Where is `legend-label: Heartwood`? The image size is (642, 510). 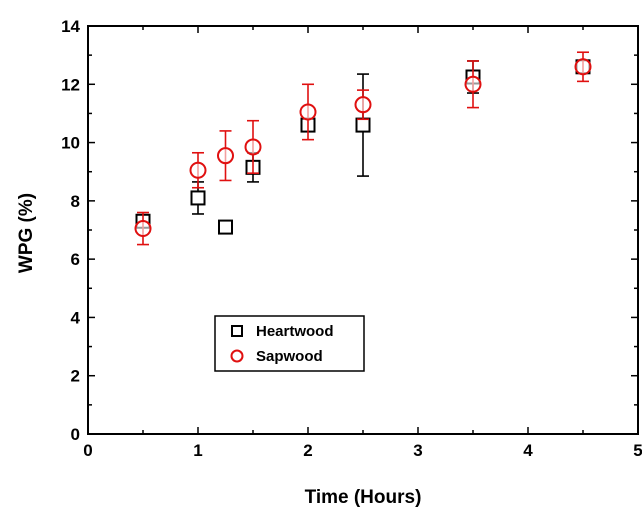
legend-label: Heartwood is located at coordinates (295, 331).